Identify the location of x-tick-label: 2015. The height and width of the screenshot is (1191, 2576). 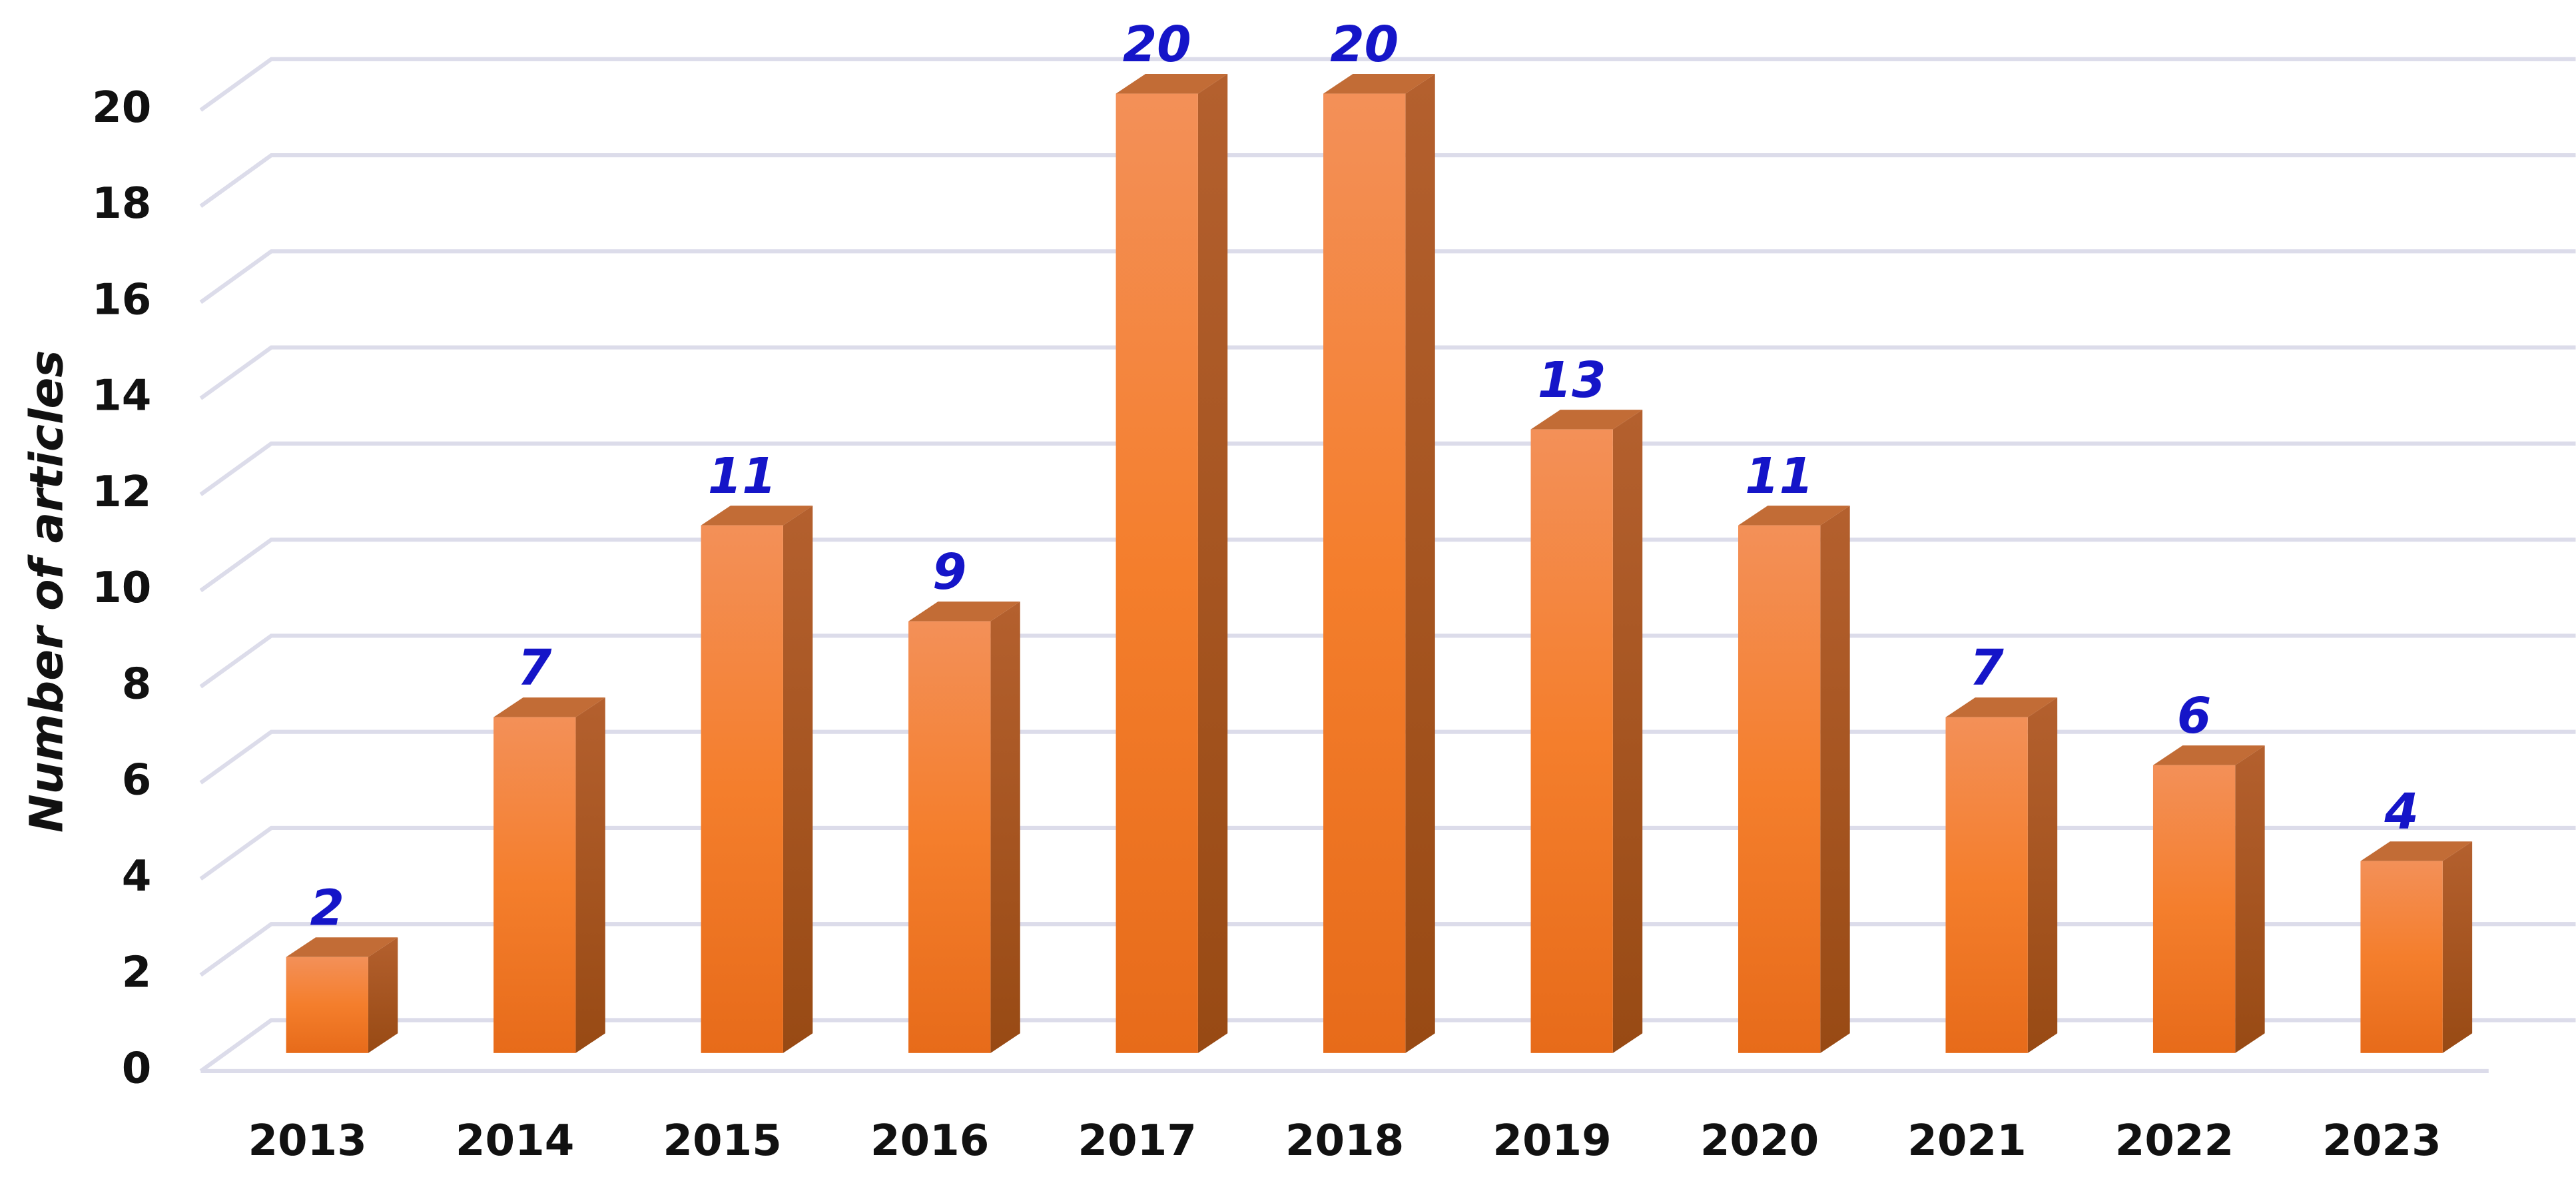
(722, 1141).